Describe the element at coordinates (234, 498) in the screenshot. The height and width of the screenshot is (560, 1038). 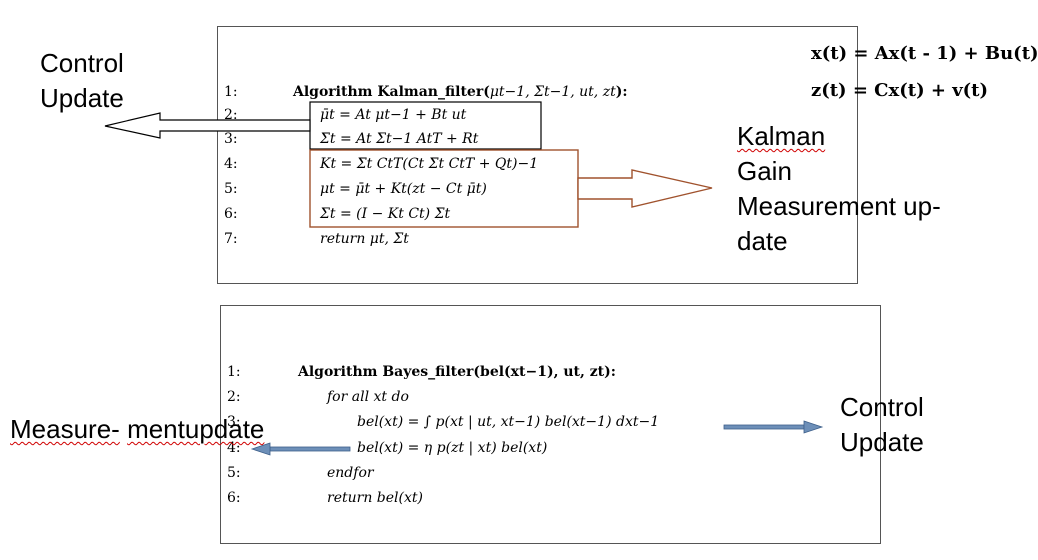
I see `bayes-line-number: 6:` at that location.